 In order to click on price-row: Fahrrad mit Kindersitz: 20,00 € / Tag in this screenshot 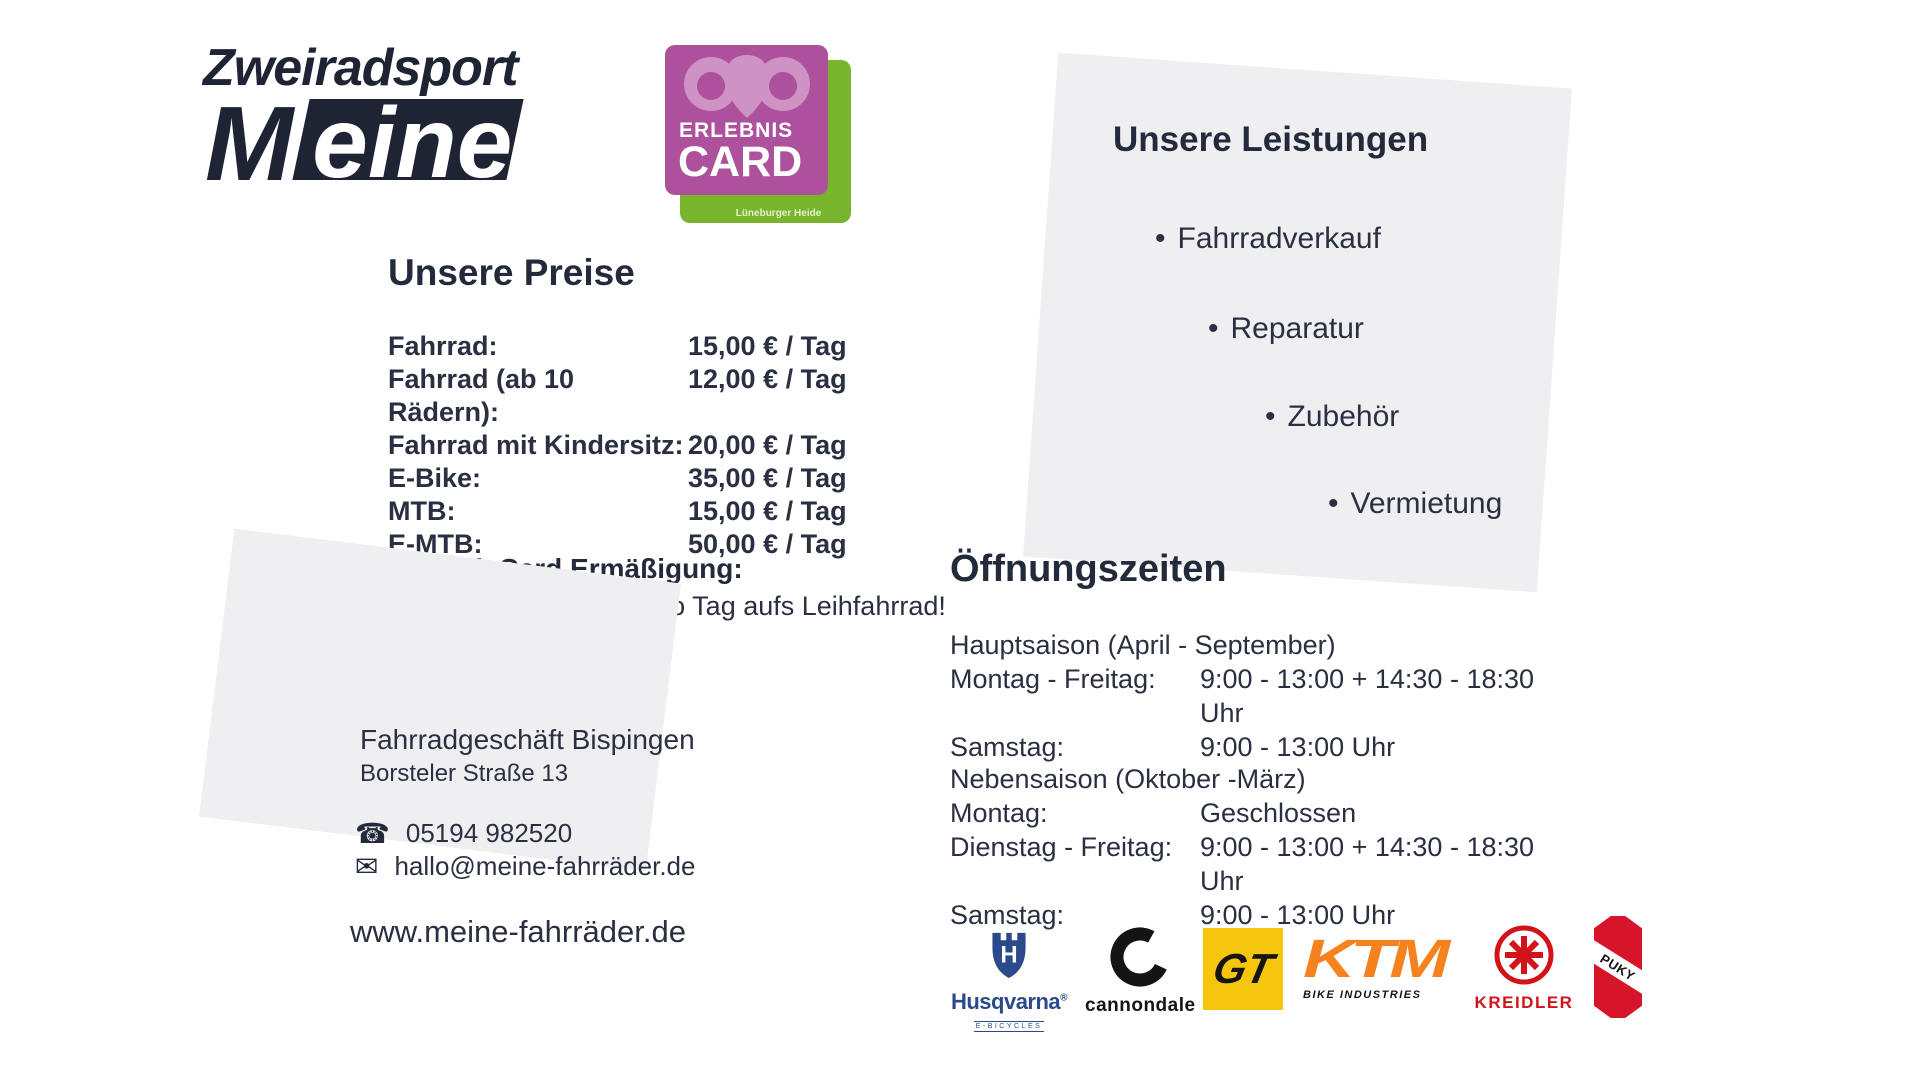, I will do `click(628, 445)`.